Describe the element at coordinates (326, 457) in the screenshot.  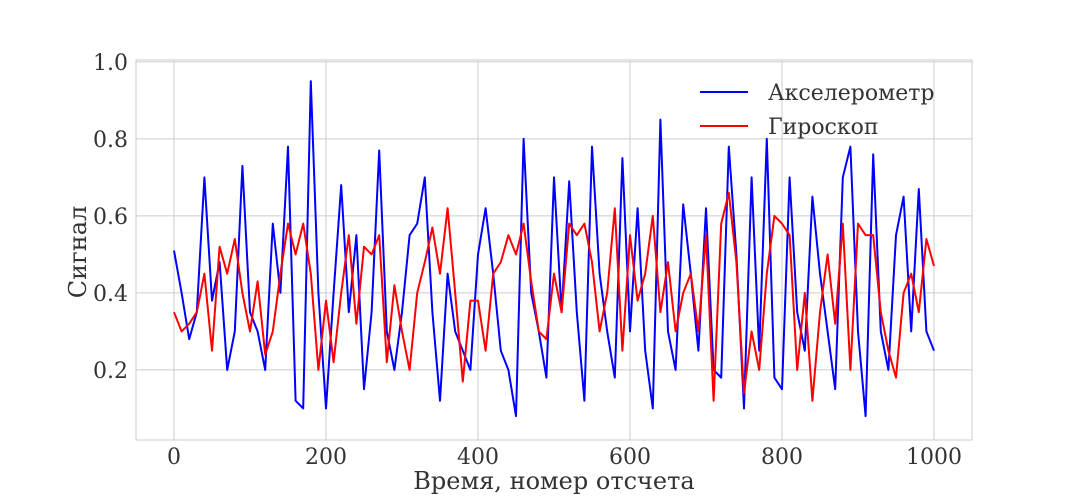
I see `x-tick-label: 200` at that location.